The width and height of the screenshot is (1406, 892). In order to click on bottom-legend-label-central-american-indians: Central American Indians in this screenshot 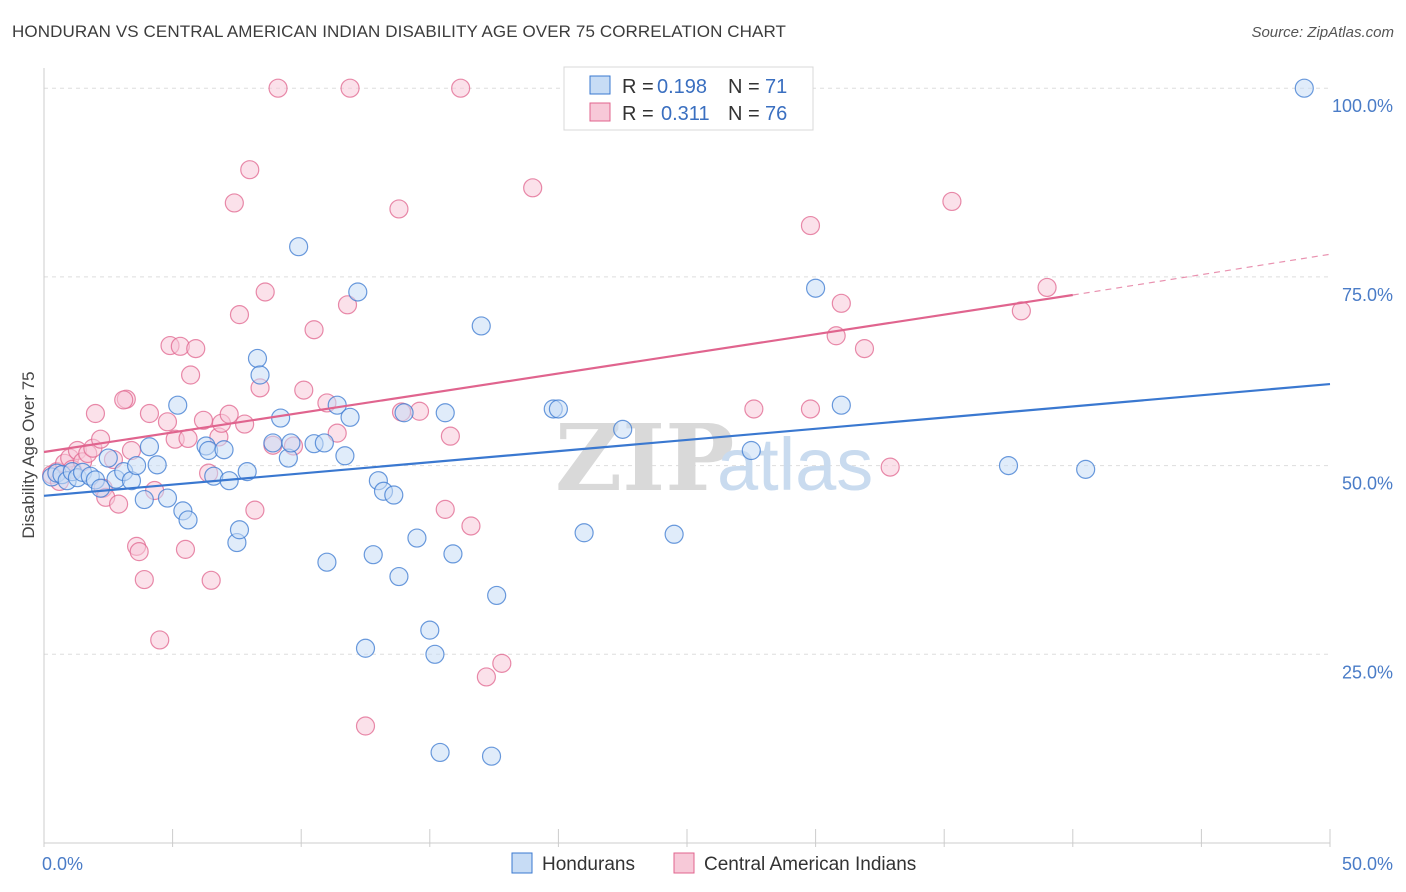, I will do `click(810, 864)`.